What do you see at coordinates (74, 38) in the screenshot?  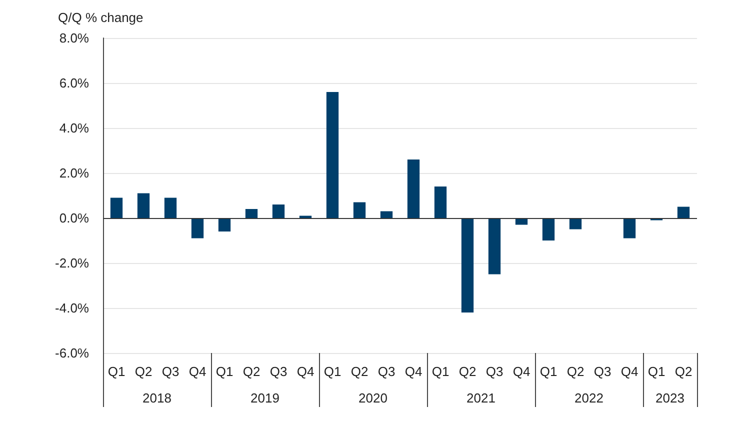 I see `y-tick-label: 8.0%` at bounding box center [74, 38].